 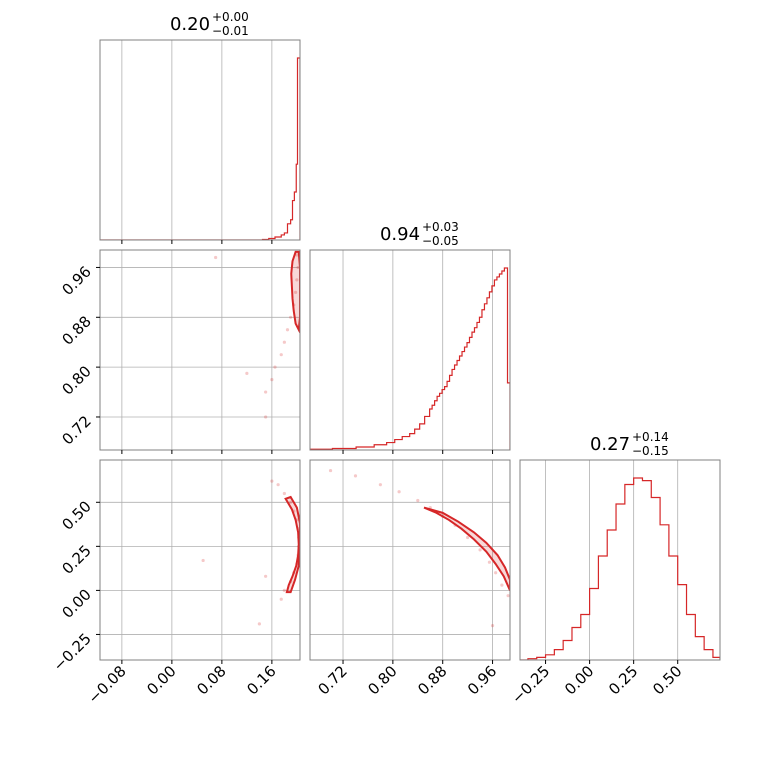 What do you see at coordinates (230, 31) in the screenshot?
I see `panel-title-lower: −0.01` at bounding box center [230, 31].